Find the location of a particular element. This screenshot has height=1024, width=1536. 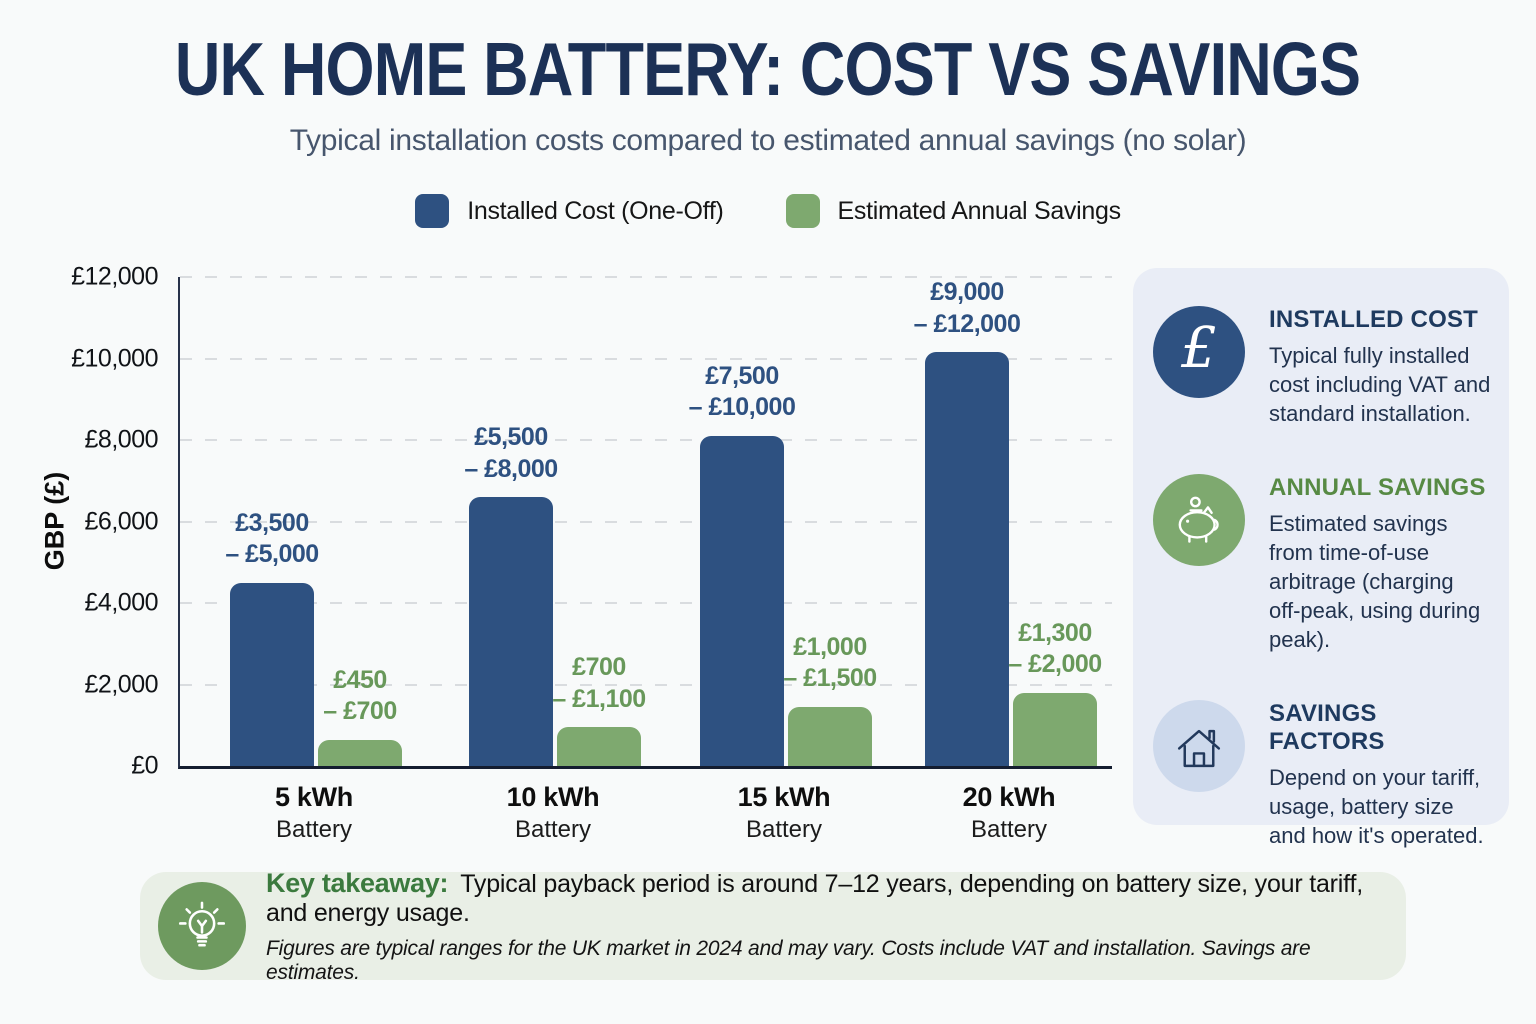

bar-wrap-cost-5-kwh: £3,500– £5,000 is located at coordinates (272, 521).